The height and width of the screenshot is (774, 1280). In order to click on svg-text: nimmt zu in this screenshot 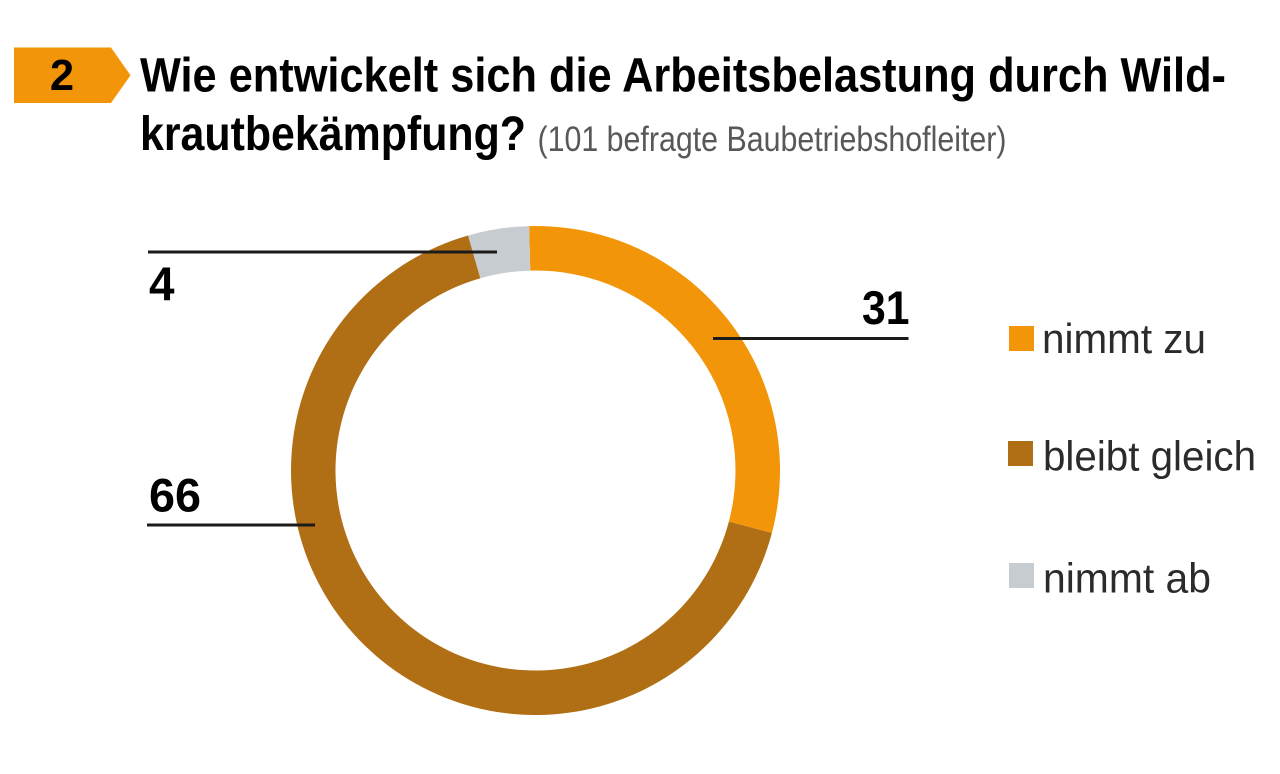, I will do `click(1124, 338)`.